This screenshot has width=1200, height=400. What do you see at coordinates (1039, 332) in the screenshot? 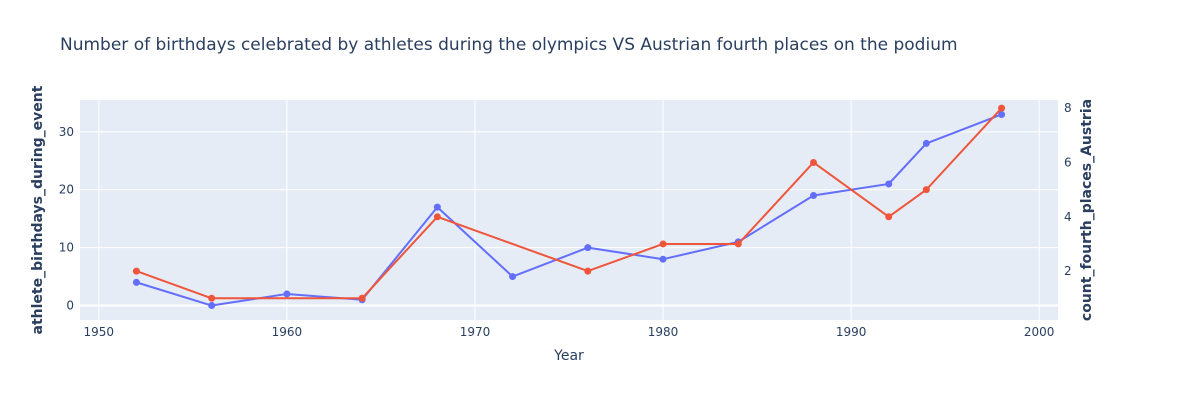
I see `x-tick-label: 2000` at bounding box center [1039, 332].